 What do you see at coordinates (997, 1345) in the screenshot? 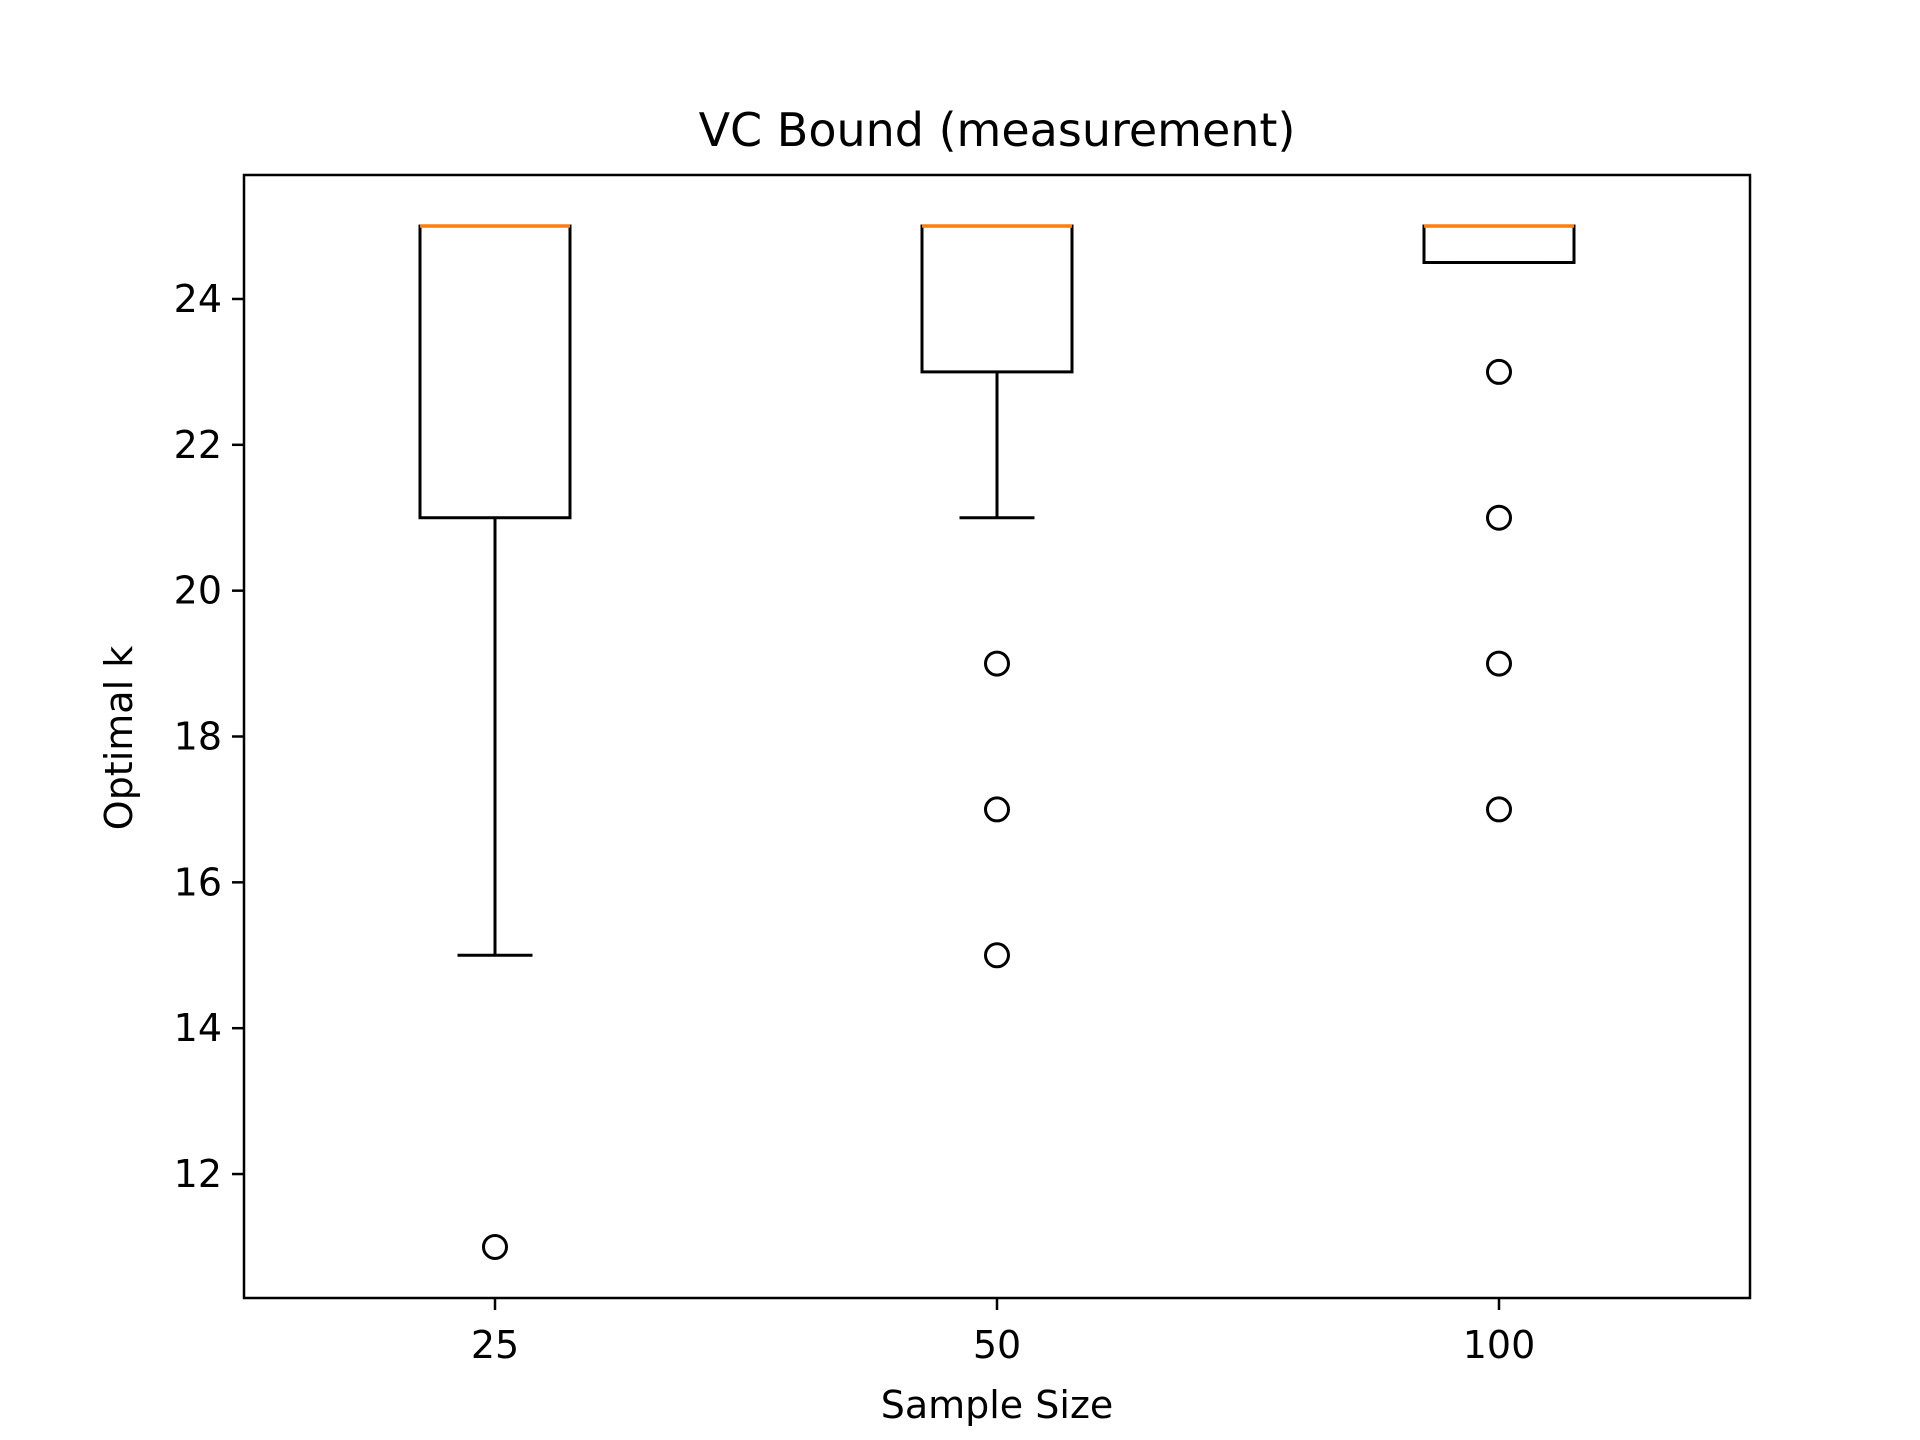
I see `x-tick-label: 50` at bounding box center [997, 1345].